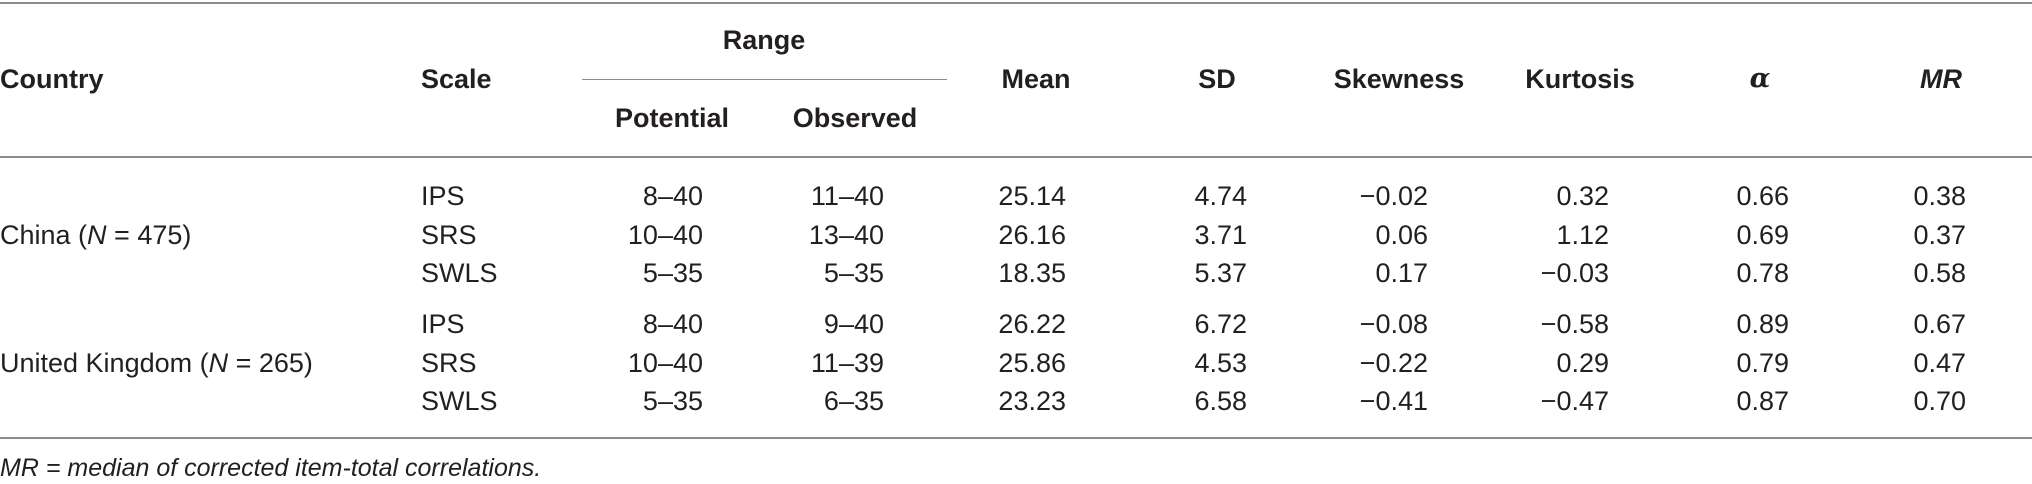 The width and height of the screenshot is (2032, 484). Describe the element at coordinates (1762, 196) in the screenshot. I see `cell-alpha: 0.66` at that location.